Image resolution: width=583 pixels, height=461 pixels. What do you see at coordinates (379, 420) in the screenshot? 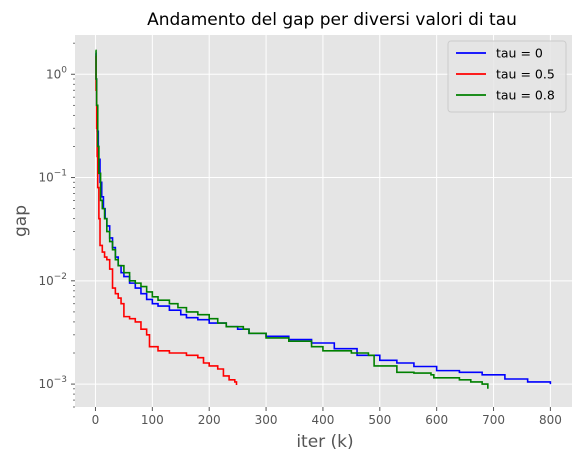
I see `x-tick-label: 500` at bounding box center [379, 420].